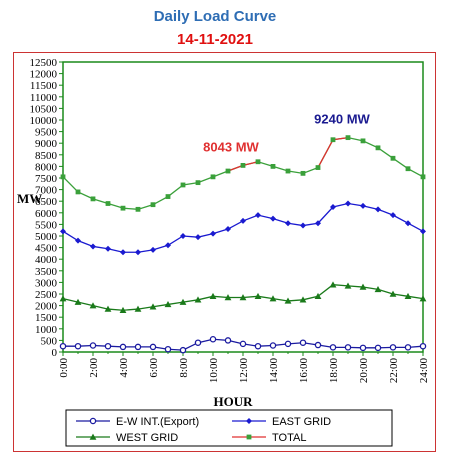  I want to click on y-tick-label: 3500, so click(46, 272).